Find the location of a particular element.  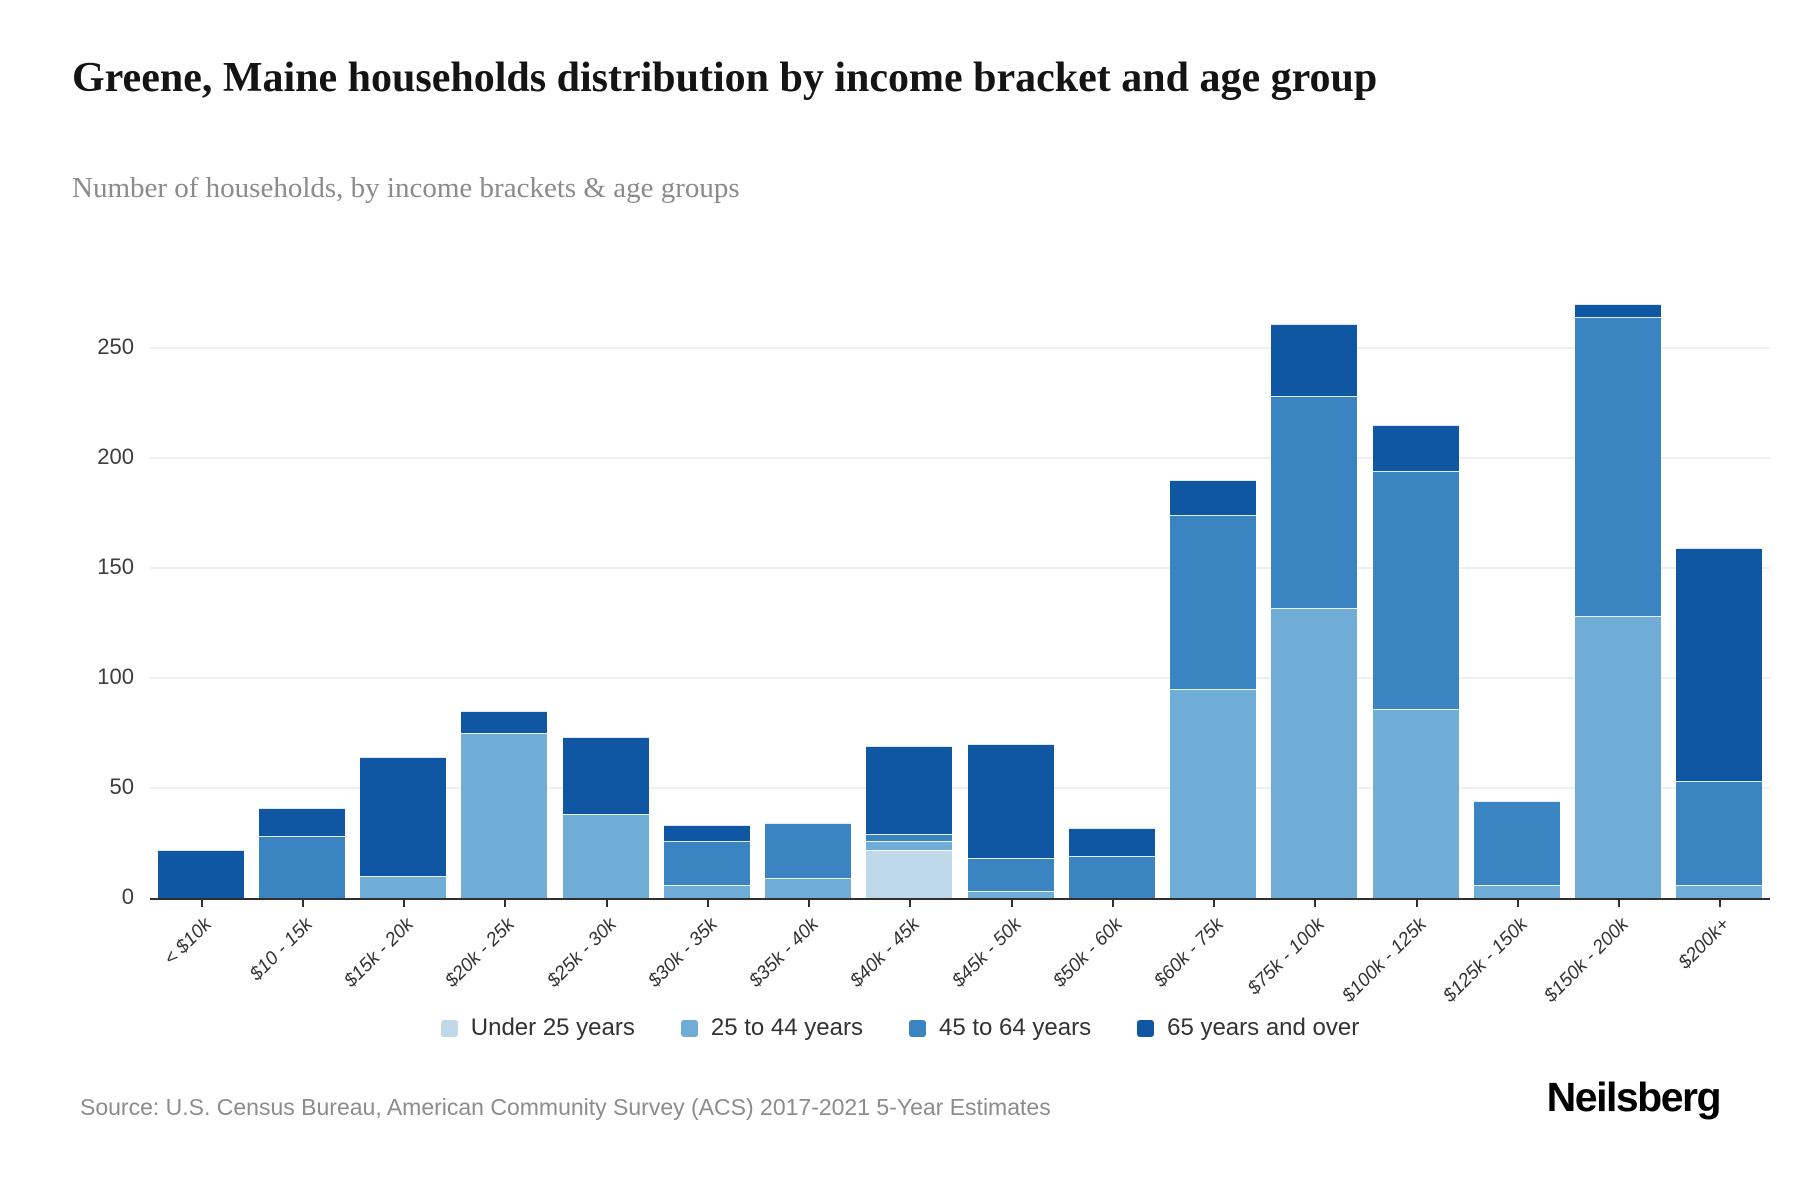

x-axis-label: $100k - 125k is located at coordinates (1384, 960).